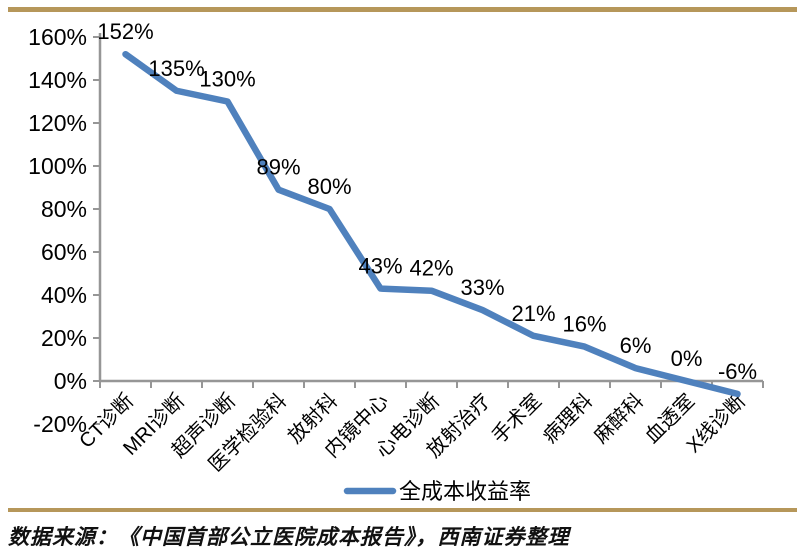 The image size is (805, 559). Describe the element at coordinates (567, 418) in the screenshot. I see `x-category-label: 病理科` at that location.